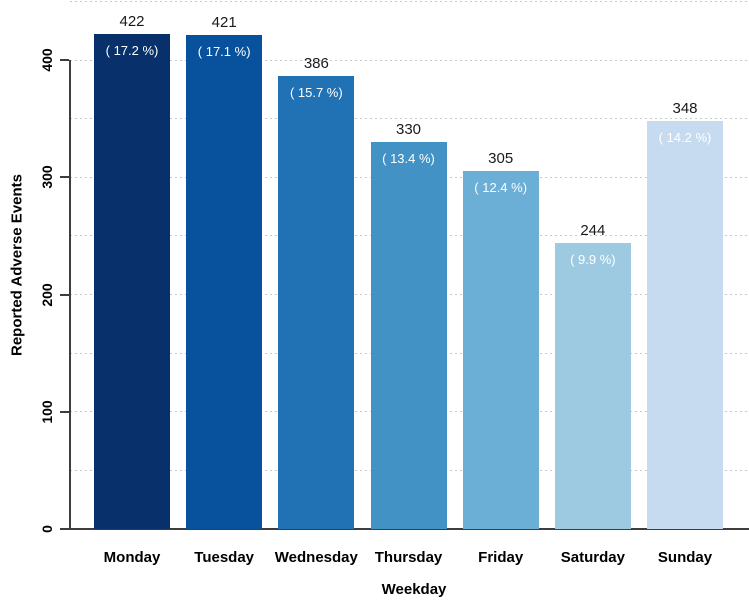  I want to click on bar-percent-label: ( 17.1 %), so click(224, 52).